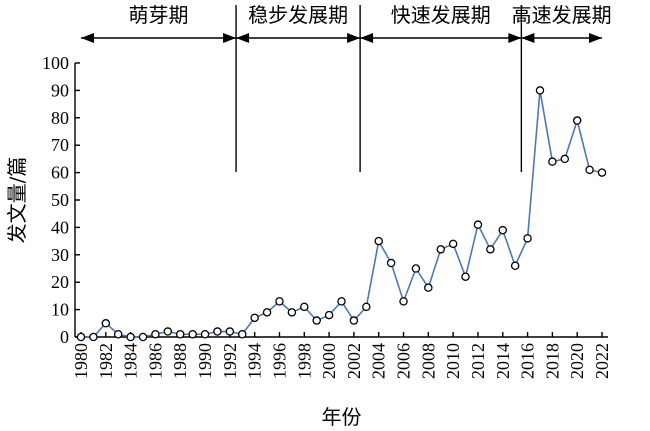 Image resolution: width=650 pixels, height=431 pixels. Describe the element at coordinates (60, 90) in the screenshot. I see `y-tick-label: 90` at that location.